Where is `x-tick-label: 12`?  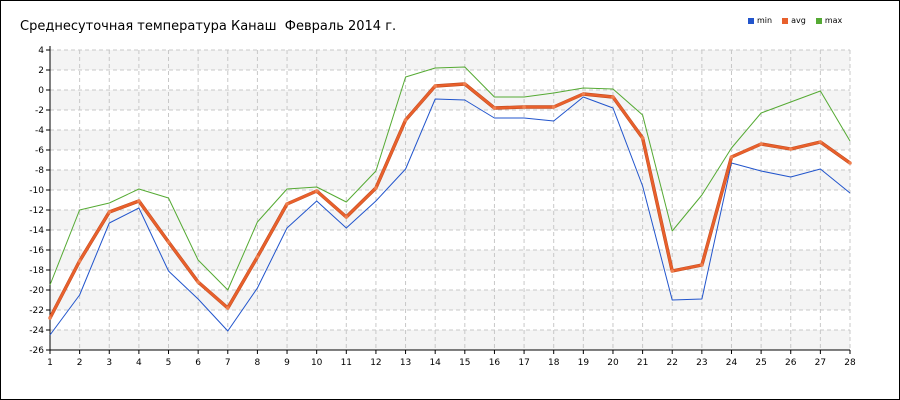
x-tick-label: 12 is located at coordinates (375, 363).